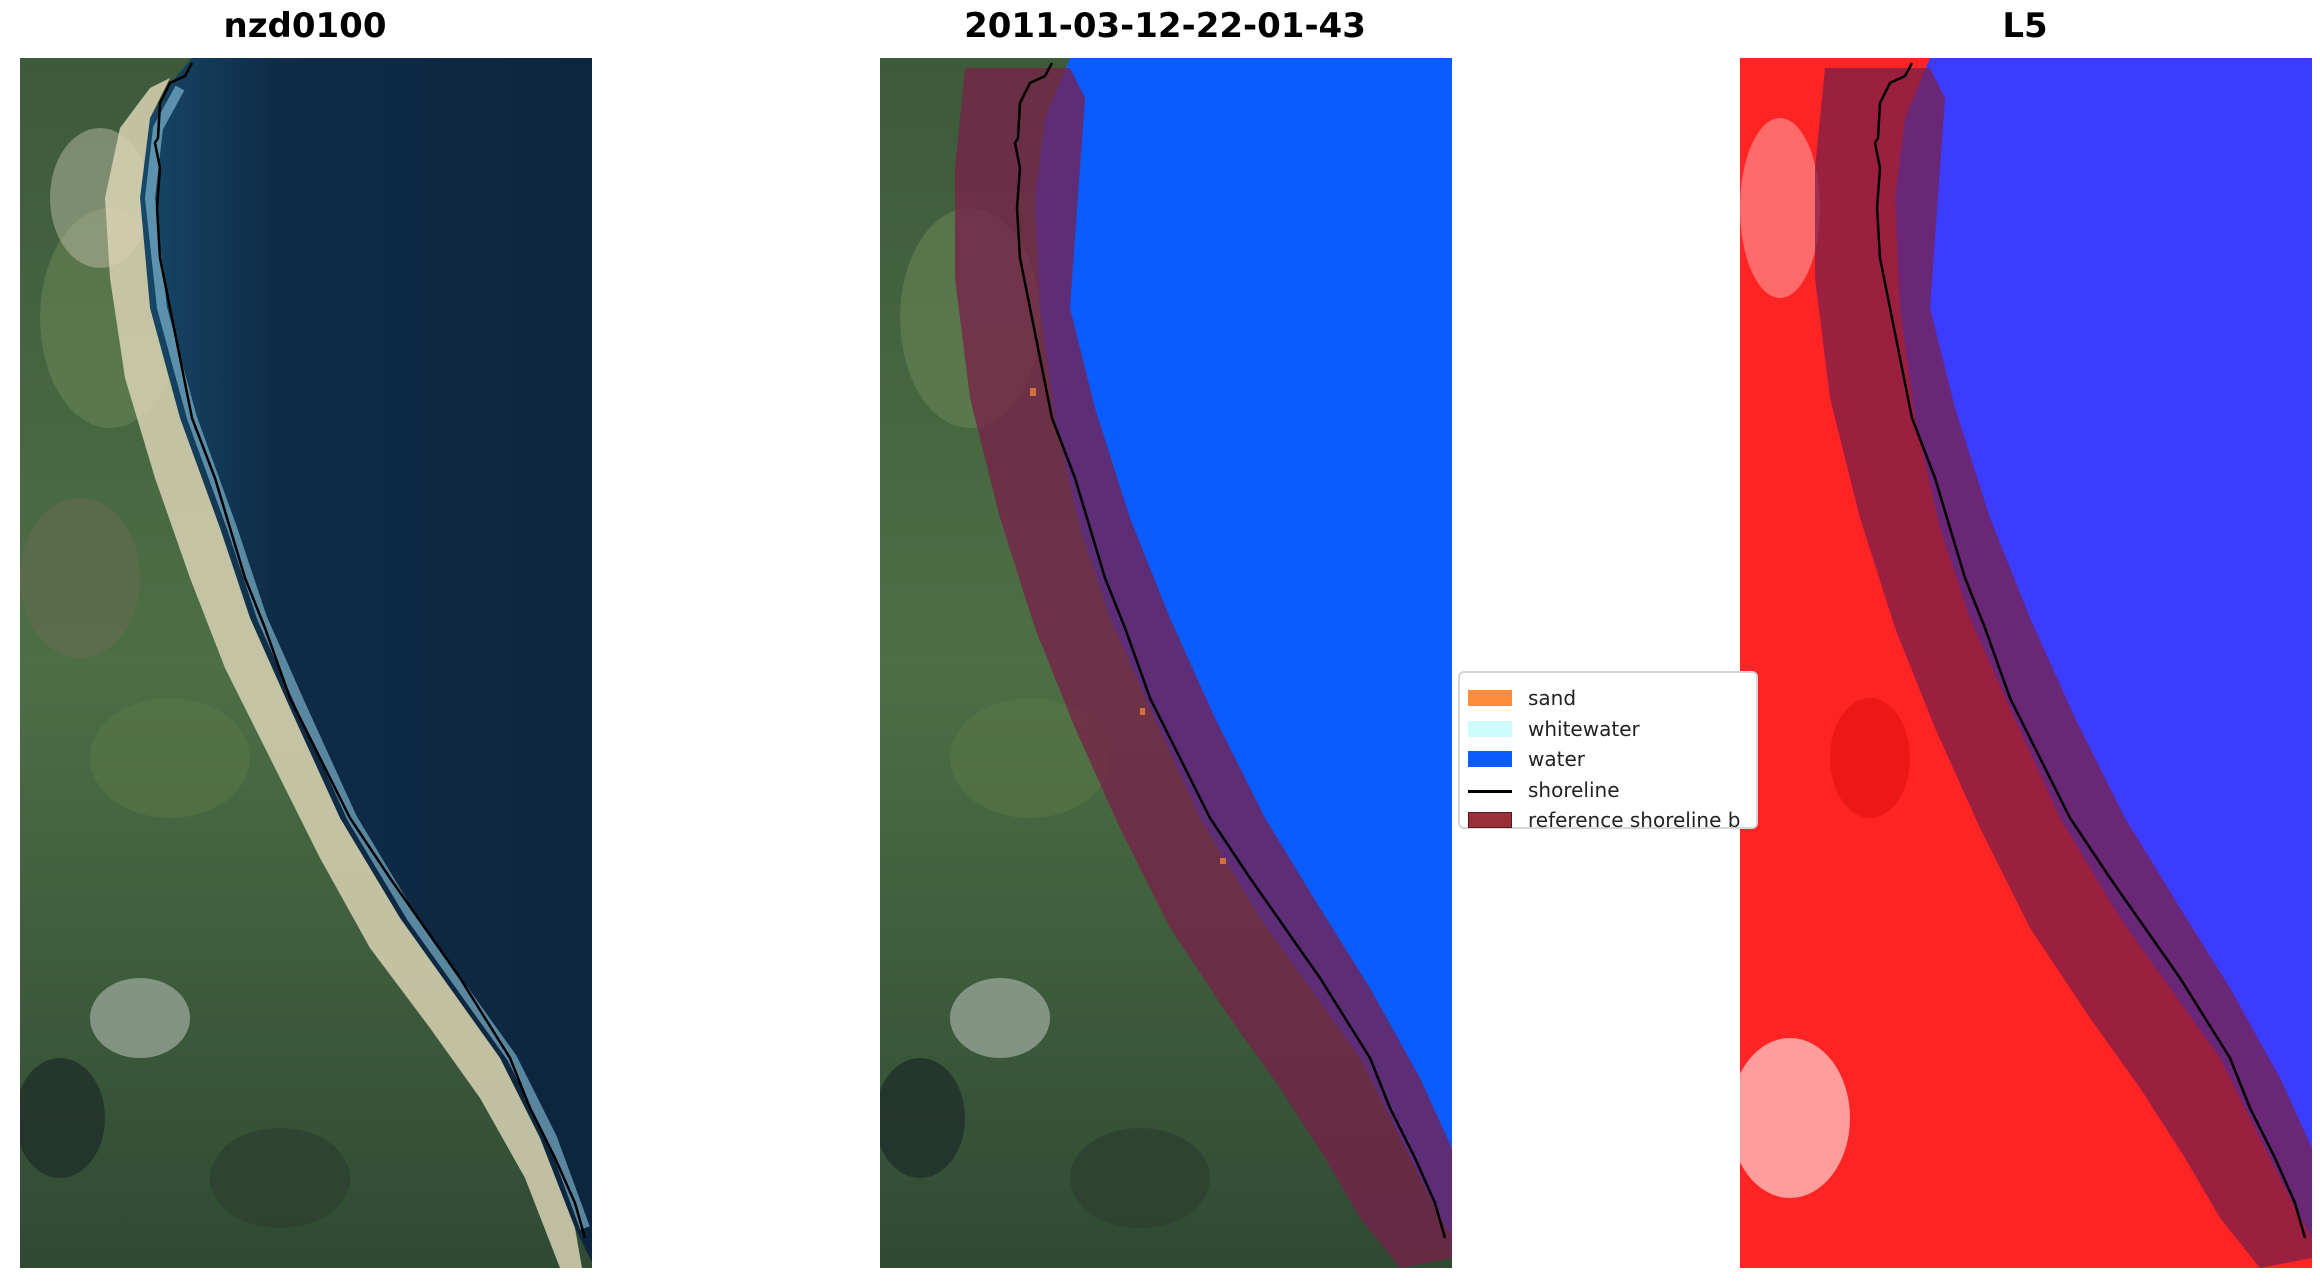 Image resolution: width=2320 pixels, height=1283 pixels. Describe the element at coordinates (1165, 26) in the screenshot. I see `panel-title-classified: 2011-03-12-22-01-43` at that location.